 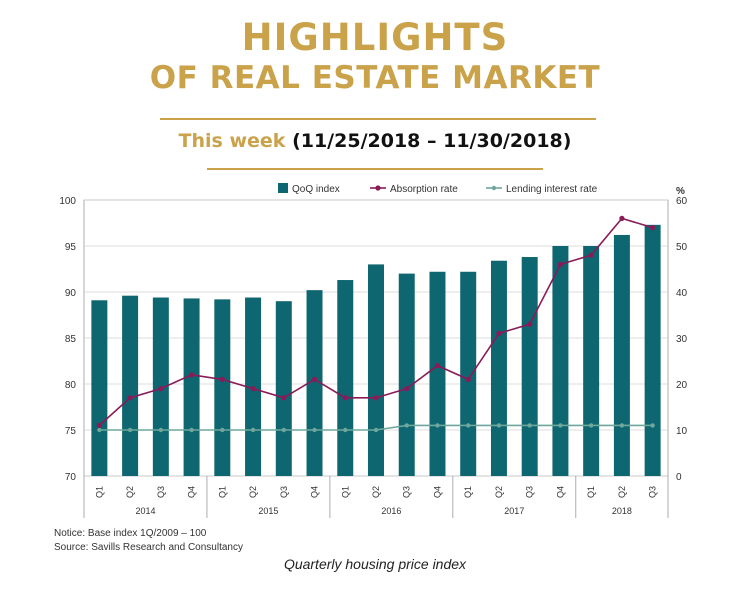 I want to click on y-left-tick-label: 95, so click(x=71, y=247).